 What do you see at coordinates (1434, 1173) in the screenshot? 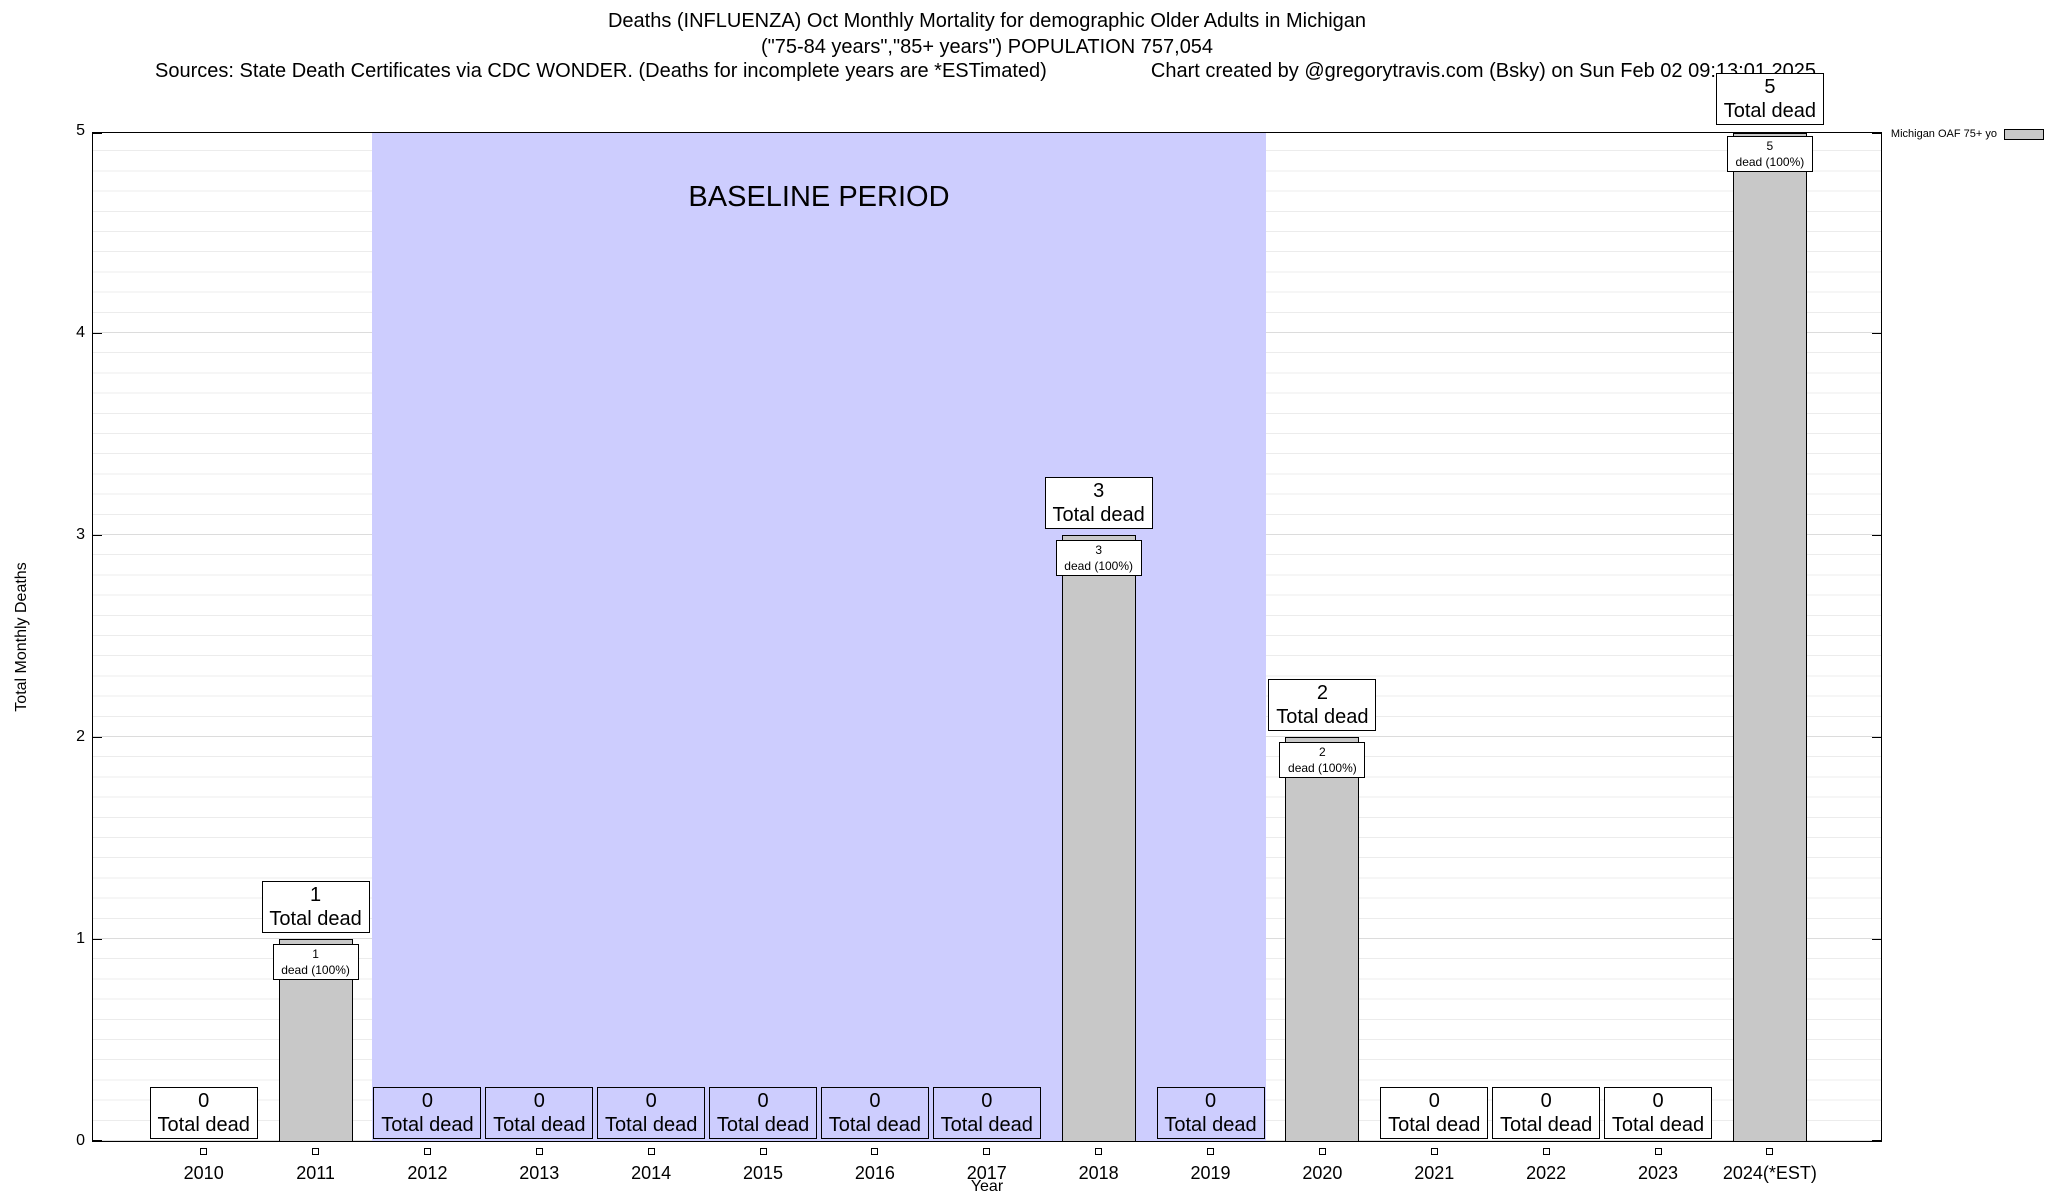
I see `x-tick-label-2021: 2021` at bounding box center [1434, 1173].